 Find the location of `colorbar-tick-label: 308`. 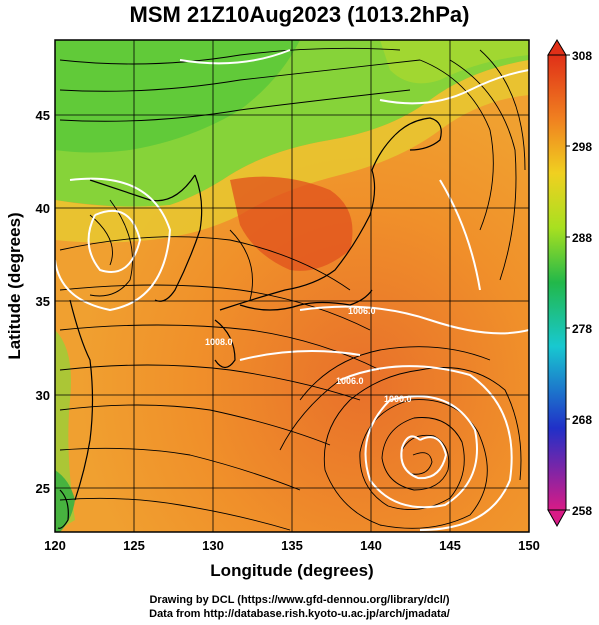

colorbar-tick-label: 308 is located at coordinates (582, 56).